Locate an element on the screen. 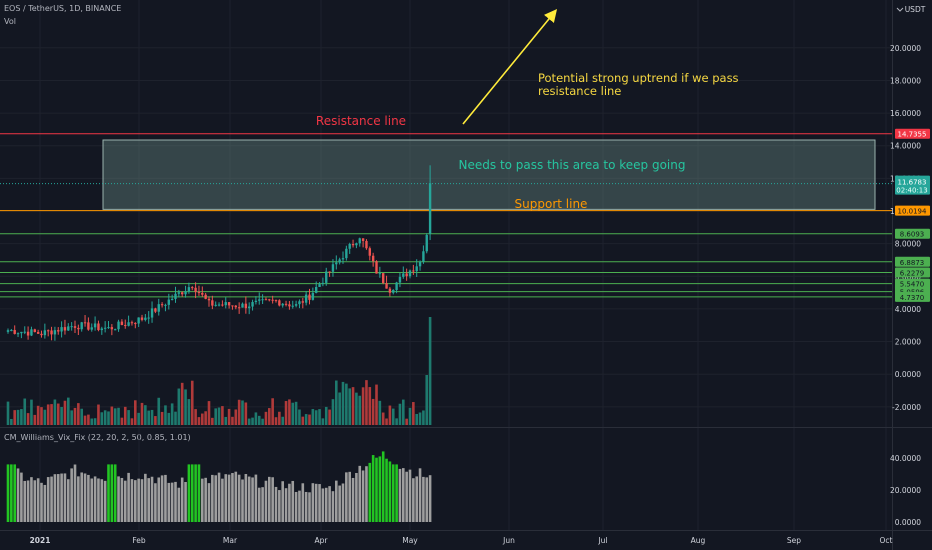 The height and width of the screenshot is (550, 932). vix-tick-label: 20.0000 is located at coordinates (905, 490).